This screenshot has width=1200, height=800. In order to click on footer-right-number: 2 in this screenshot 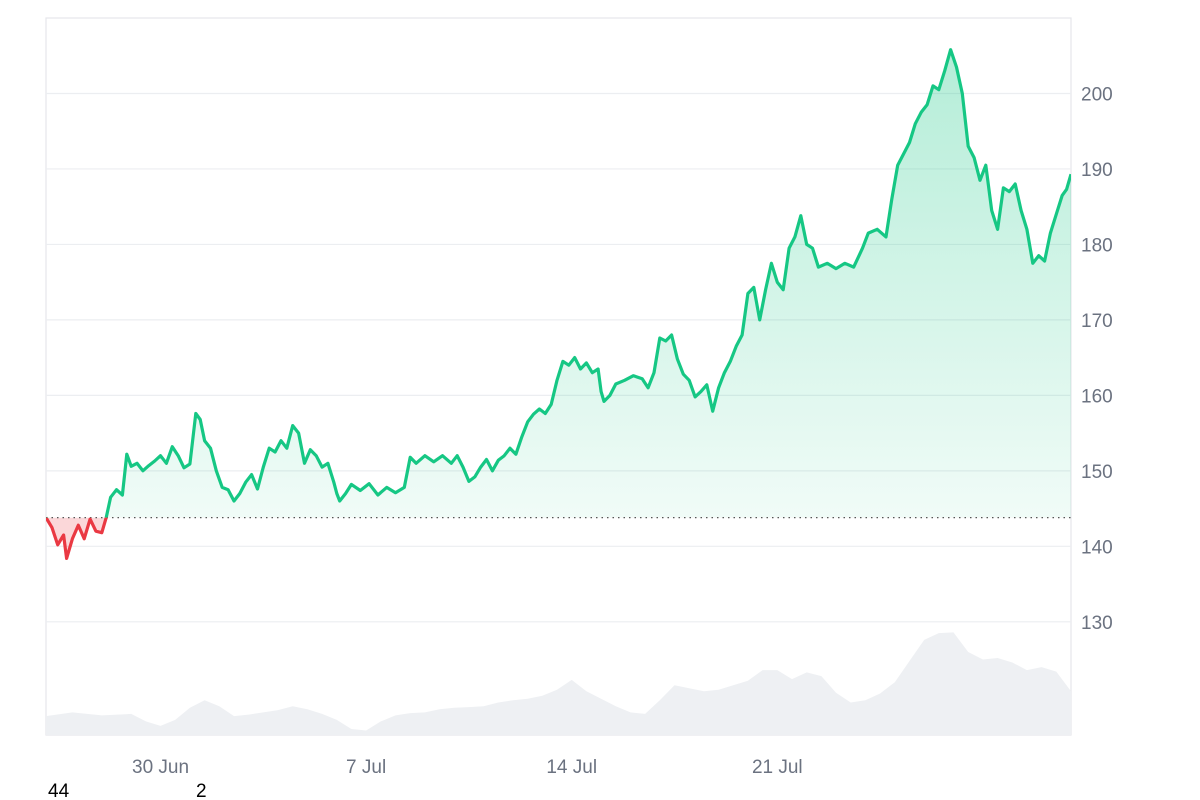, I will do `click(201, 790)`.